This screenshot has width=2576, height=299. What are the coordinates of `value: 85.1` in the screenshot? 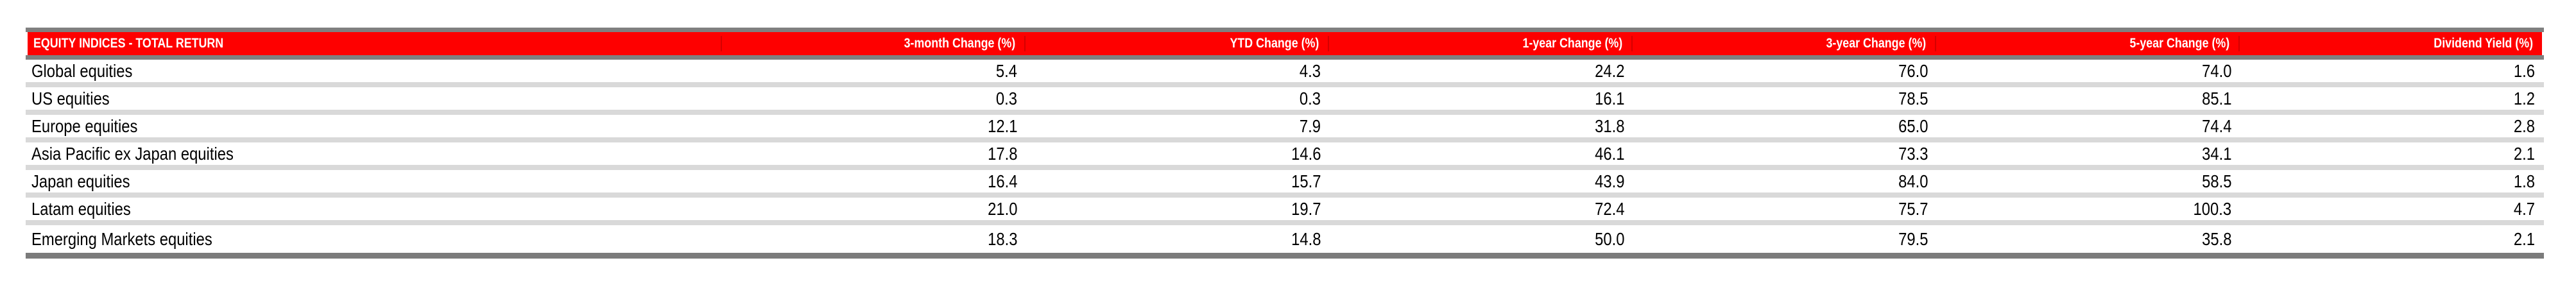 It's located at (2216, 98).